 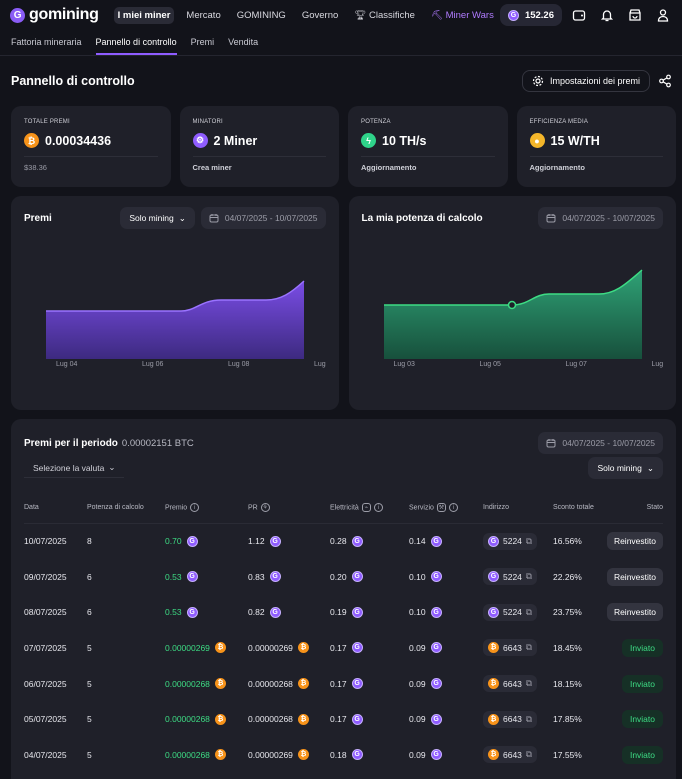 What do you see at coordinates (261, 15) in the screenshot?
I see `nav-gomining: GOMINING` at bounding box center [261, 15].